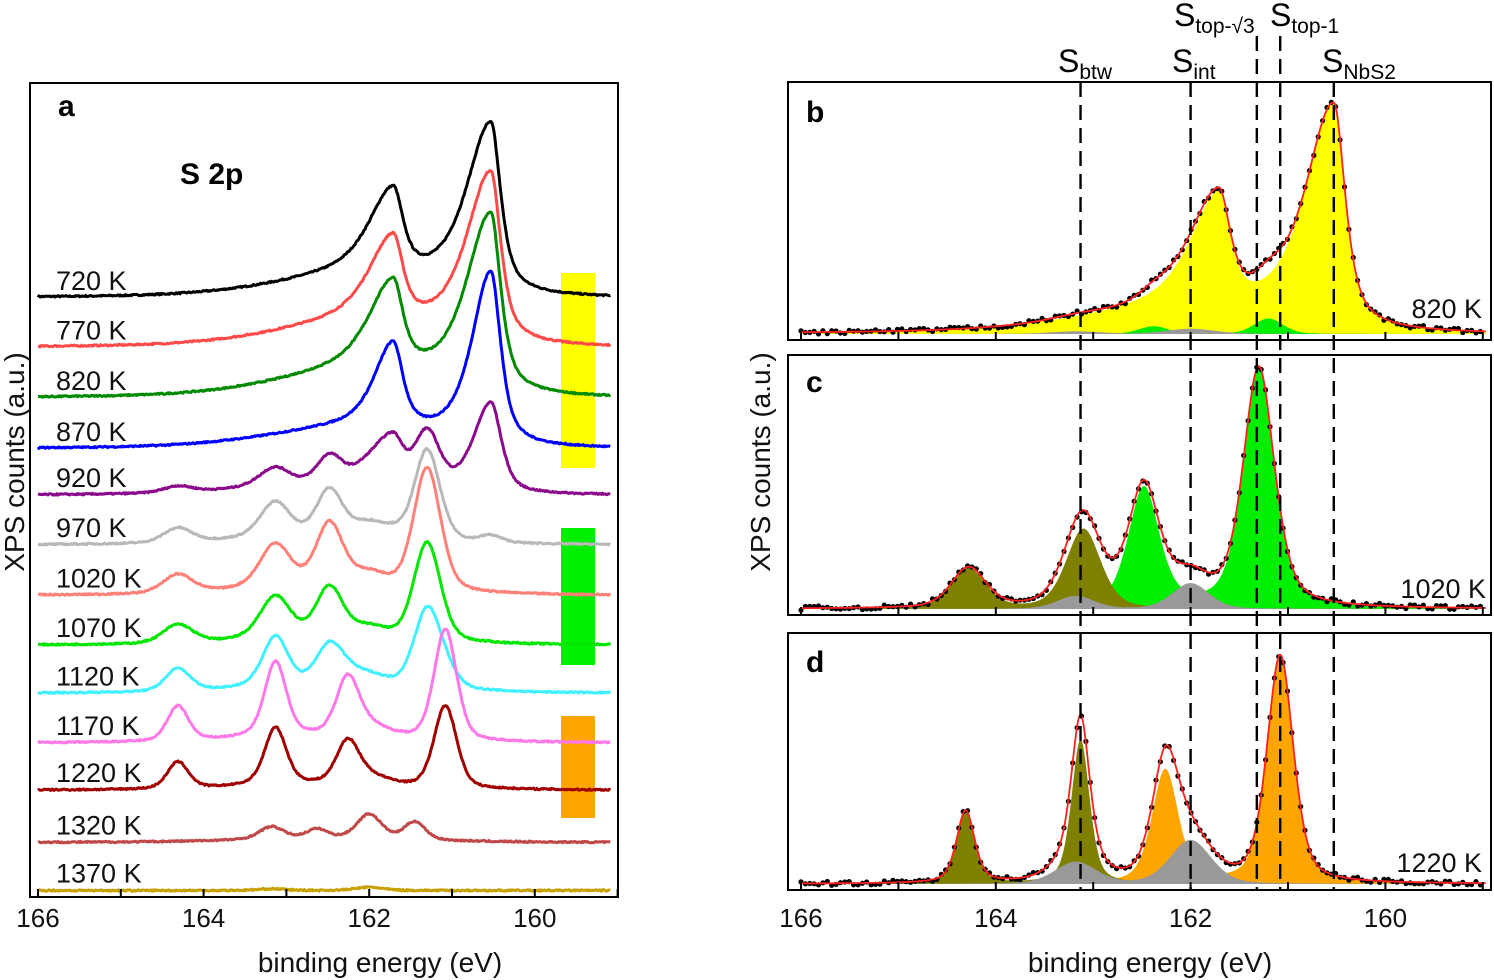 This screenshot has width=1494, height=980. Describe the element at coordinates (91, 381) in the screenshot. I see `temperature-label: 820 K` at that location.